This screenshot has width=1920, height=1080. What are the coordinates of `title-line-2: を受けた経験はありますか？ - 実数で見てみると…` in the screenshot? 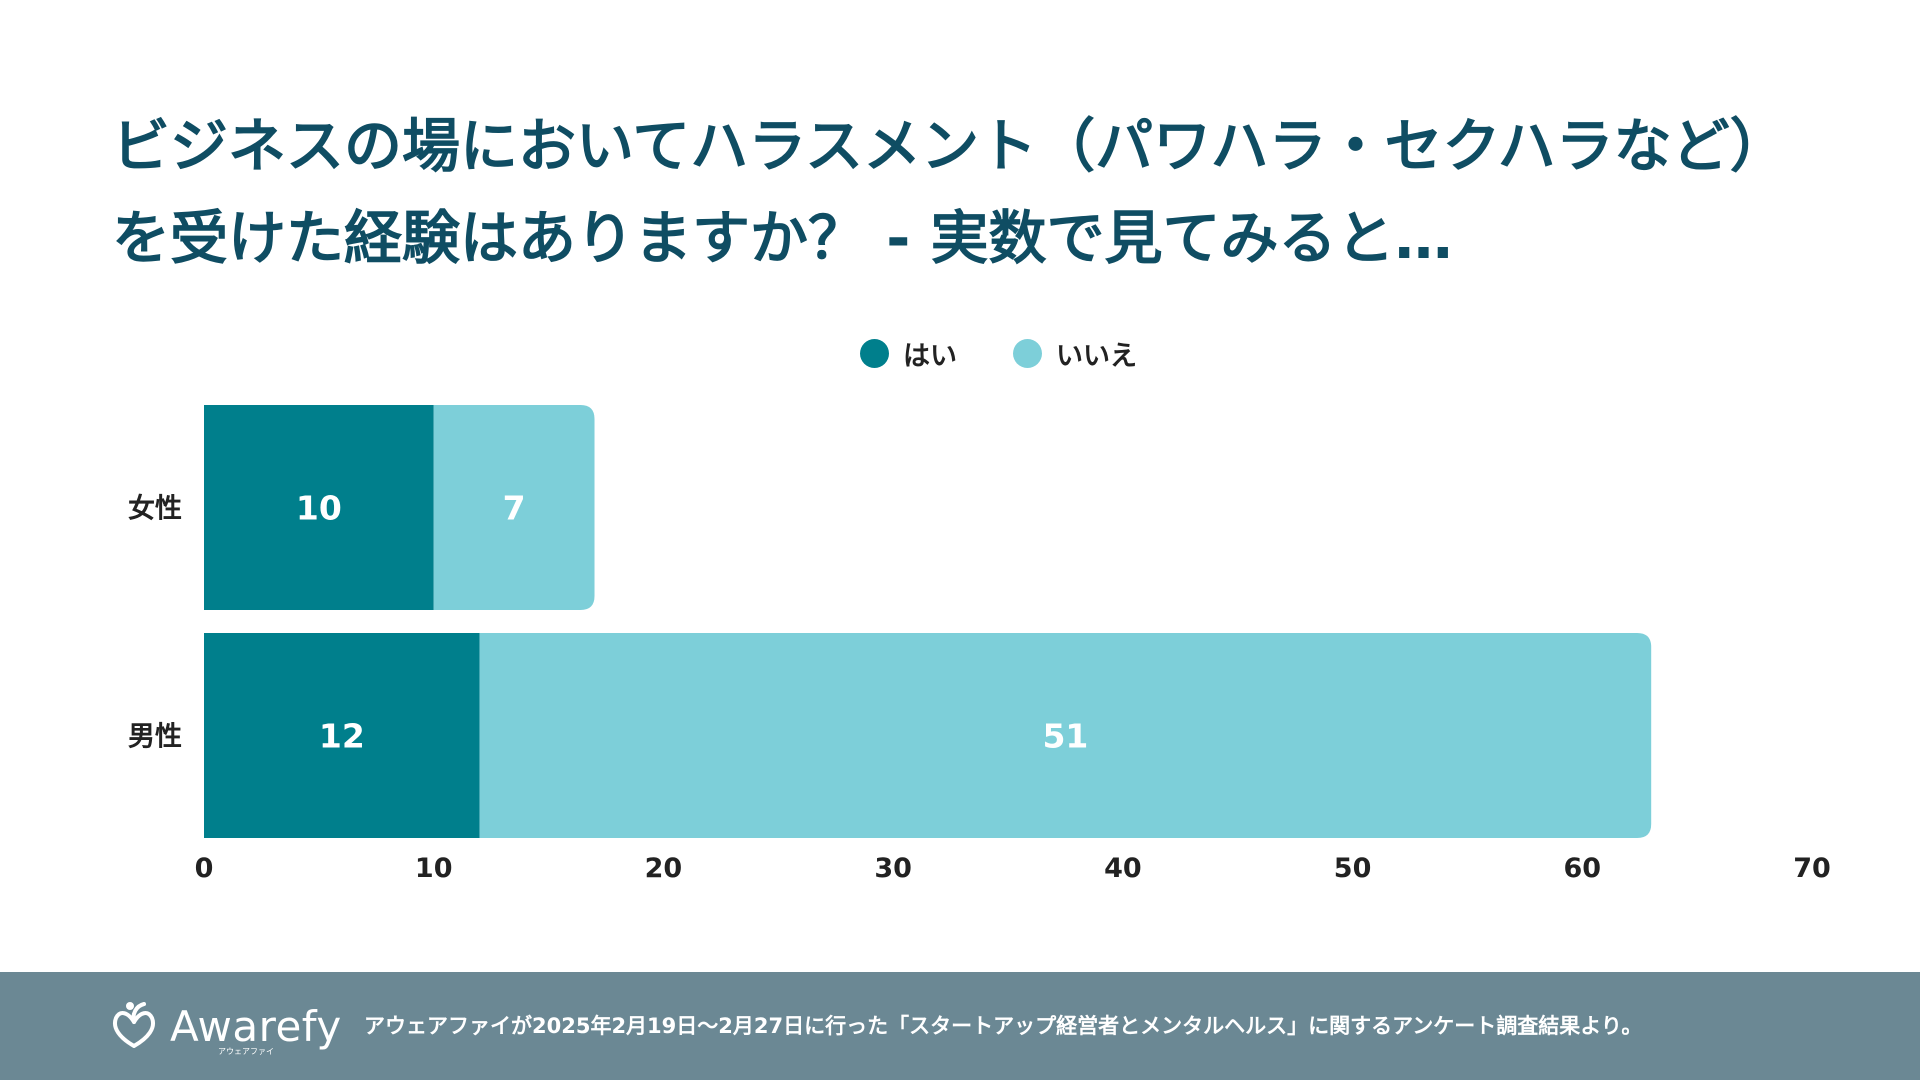 It's located at (782, 238).